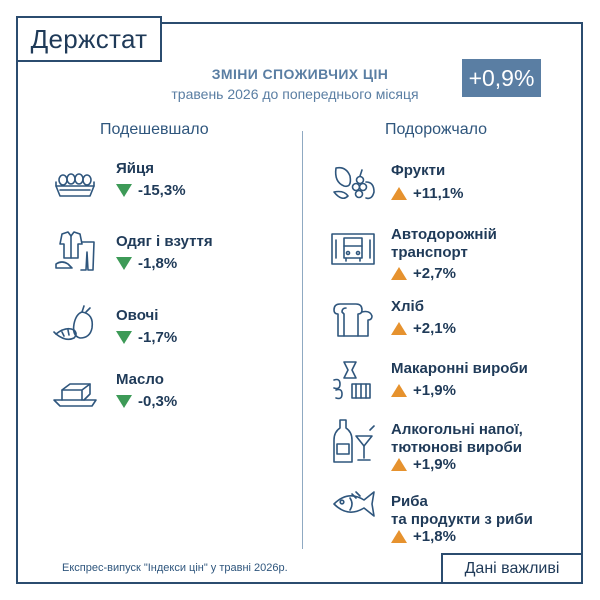  Describe the element at coordinates (444, 234) in the screenshot. I see `item-name-line: Автодорожній` at that location.